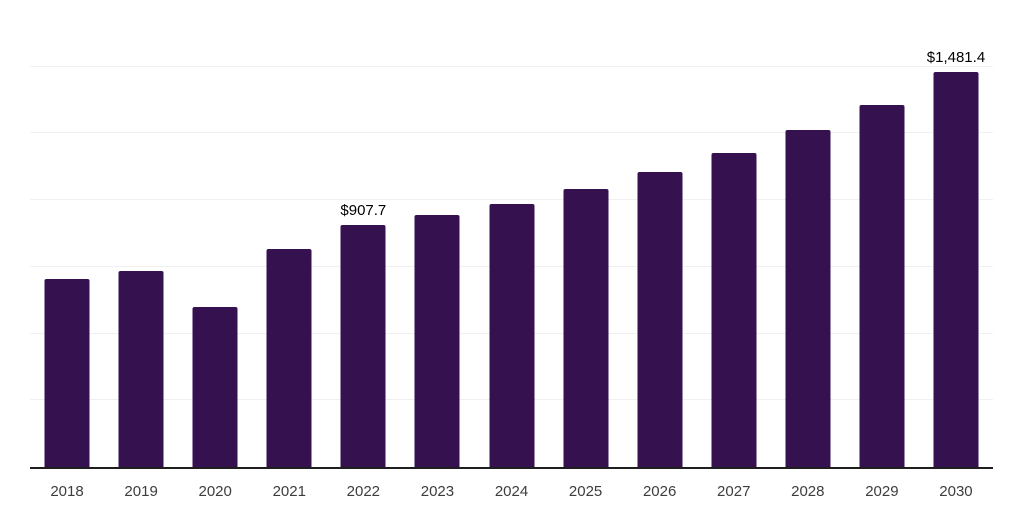 The image size is (1024, 512). What do you see at coordinates (215, 491) in the screenshot?
I see `x-tick-2020: 2020` at bounding box center [215, 491].